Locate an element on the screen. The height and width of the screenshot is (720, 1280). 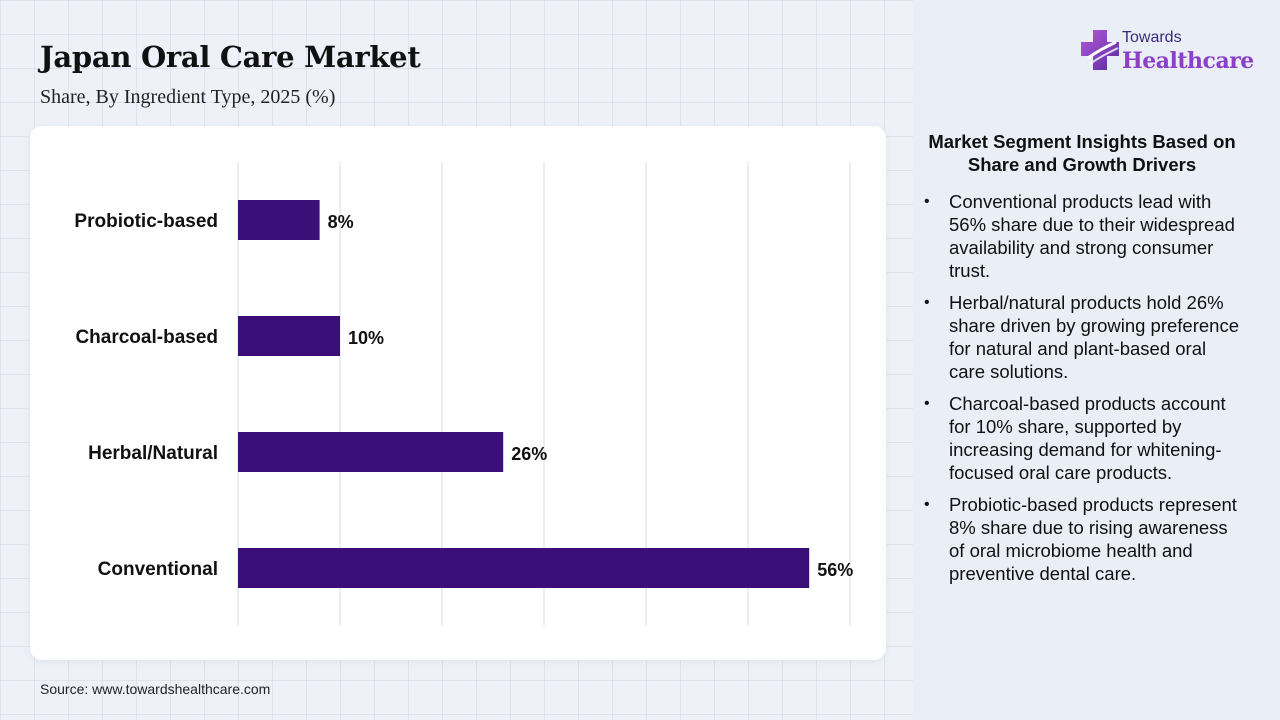
chart-subtitle: Share, By Ingredient Type, 2025 (%) is located at coordinates (188, 97).